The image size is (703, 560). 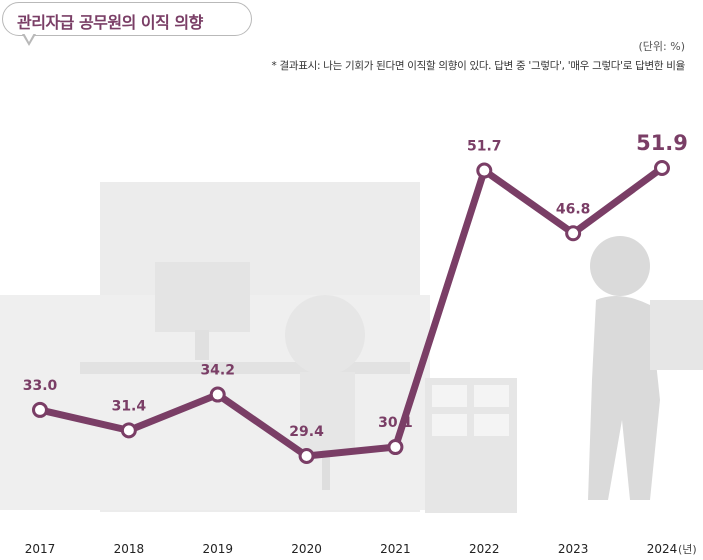 What do you see at coordinates (395, 447) in the screenshot?
I see `data-point-2021` at bounding box center [395, 447].